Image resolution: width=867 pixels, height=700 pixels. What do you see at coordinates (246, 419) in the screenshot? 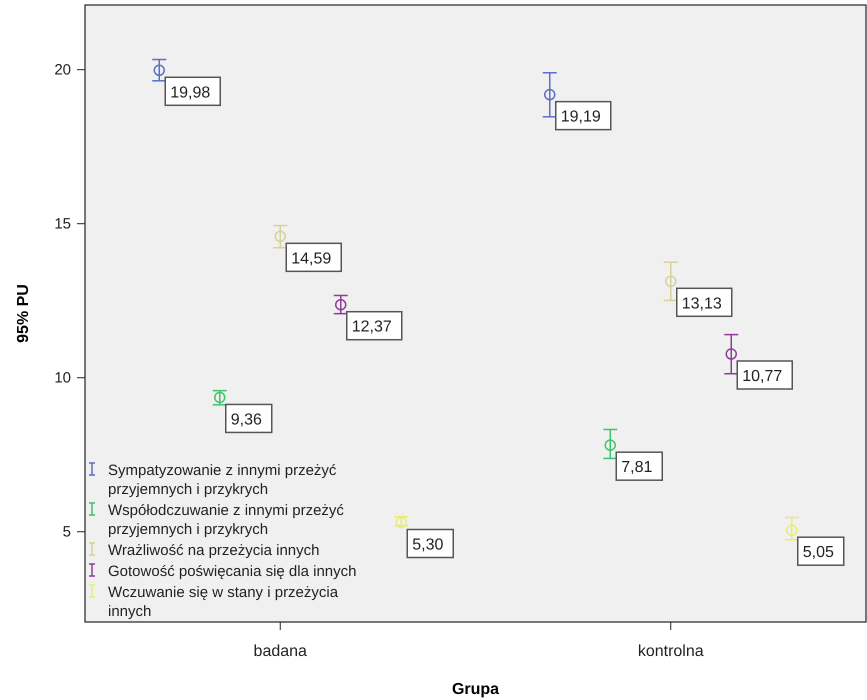
I see `data-label: 9,36` at bounding box center [246, 419].